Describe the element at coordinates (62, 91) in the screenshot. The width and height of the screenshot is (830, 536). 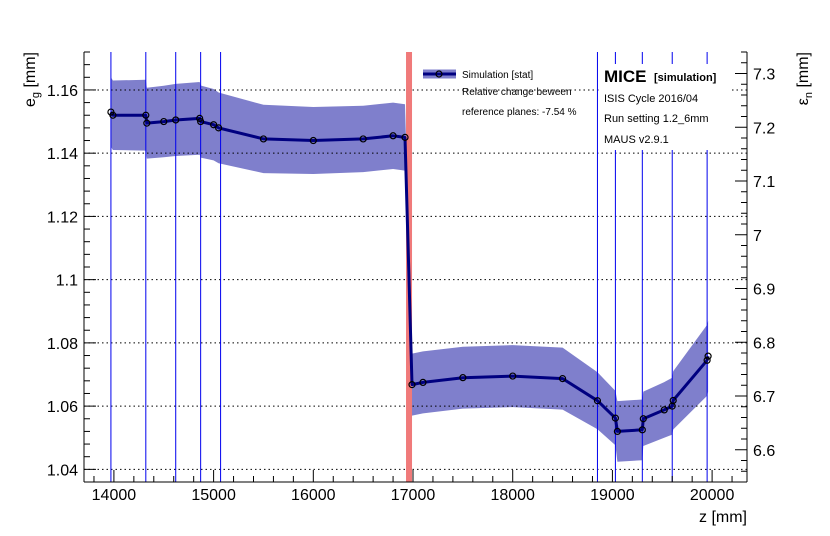
I see `y-left-tick-label-6: 1.16` at that location.